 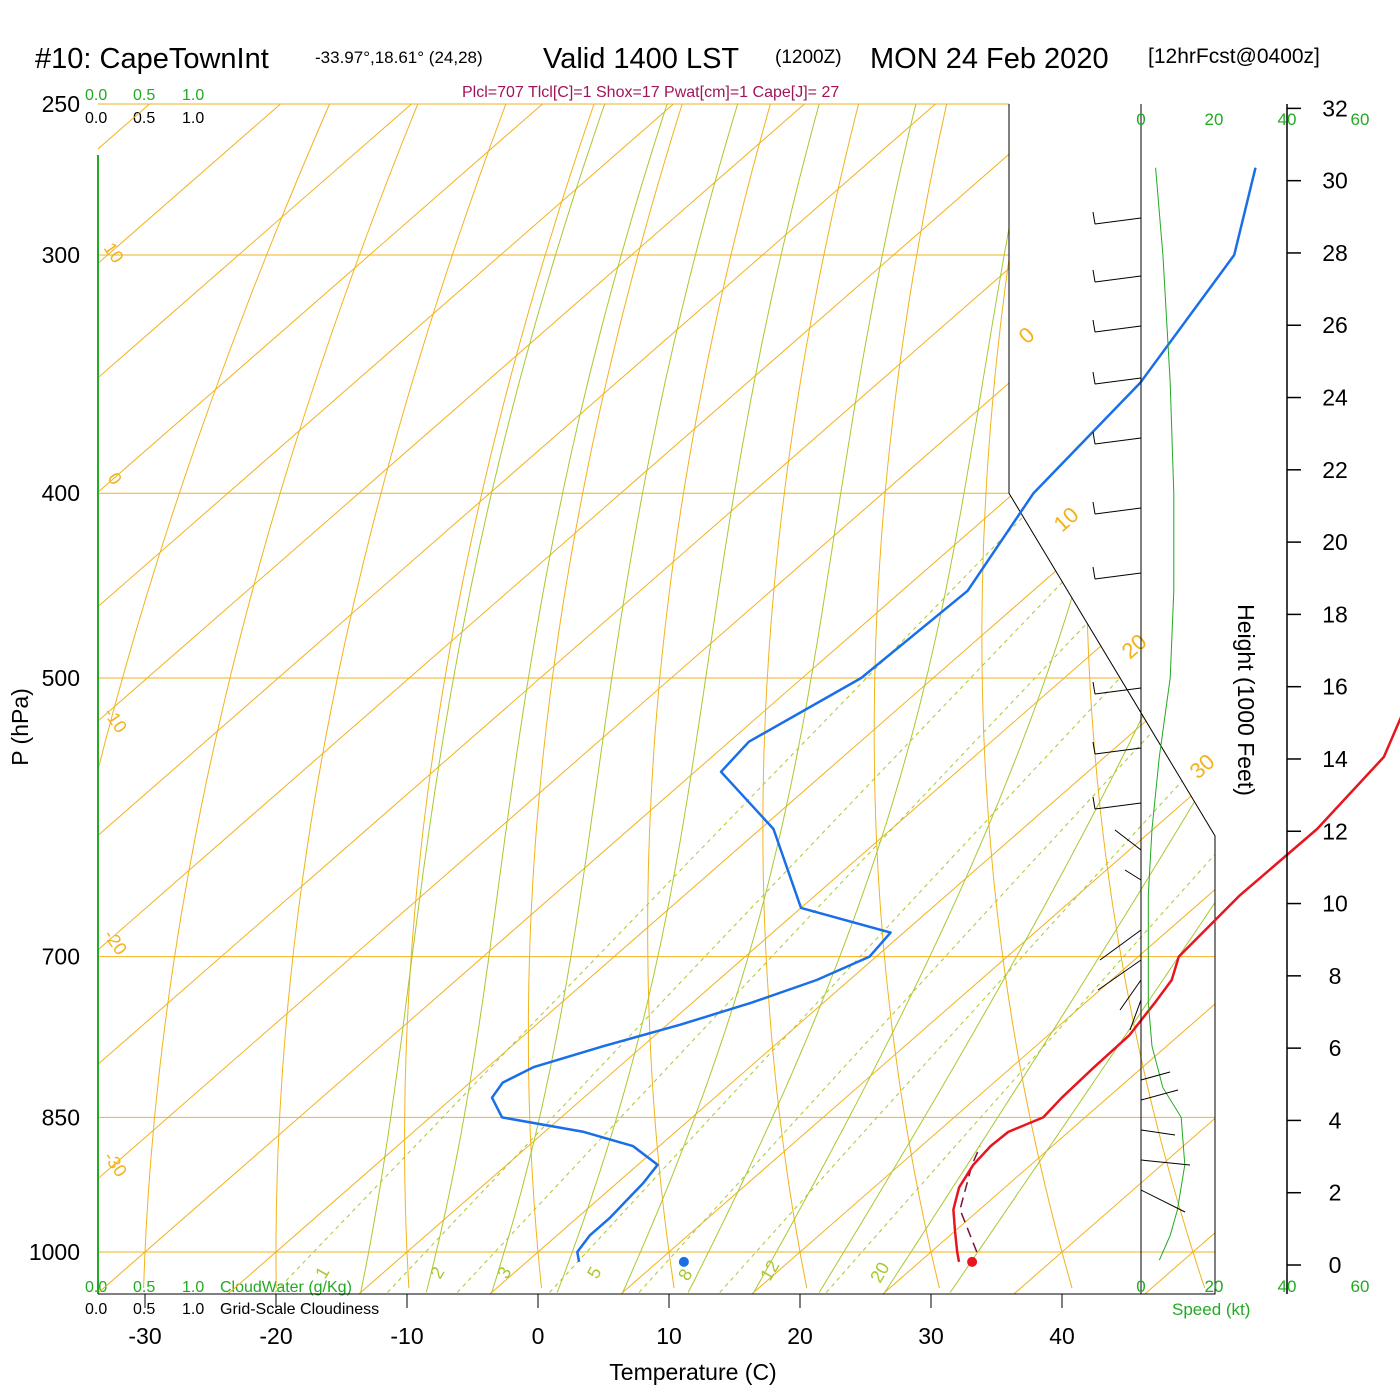 I want to click on pressure-tick-label: 300, so click(x=61, y=255).